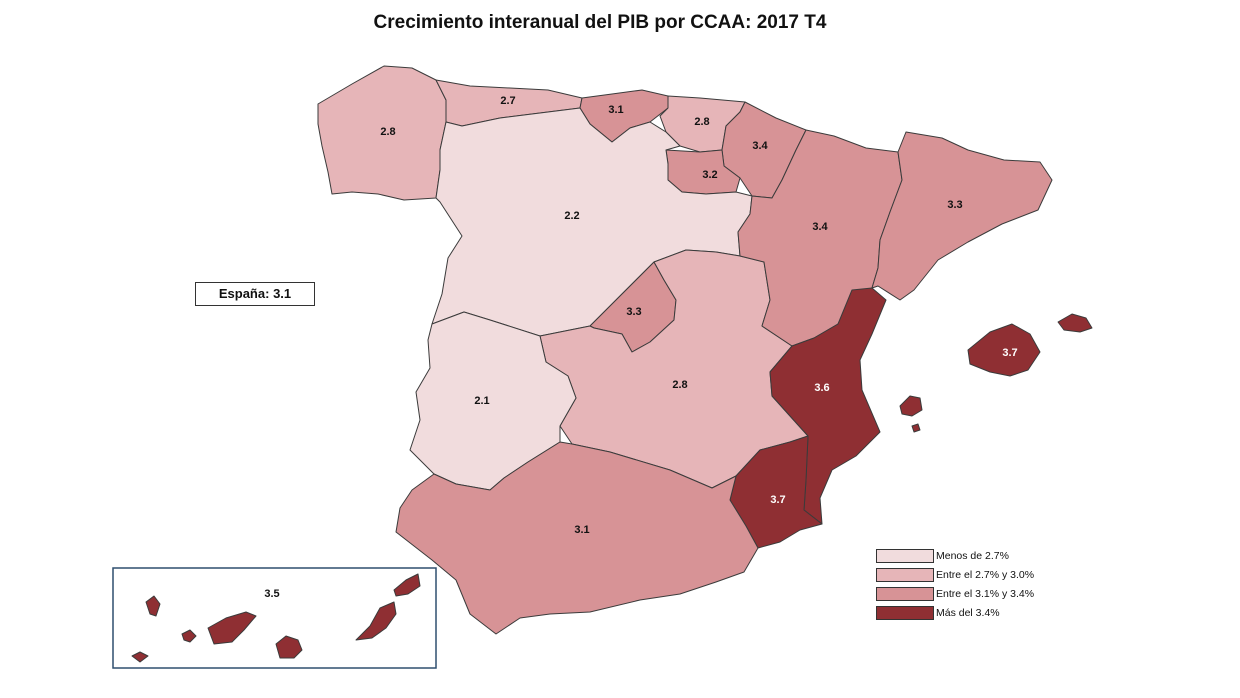 The height and width of the screenshot is (698, 1240). What do you see at coordinates (615, 110) in the screenshot?
I see `value-cantabria: 3.1` at bounding box center [615, 110].